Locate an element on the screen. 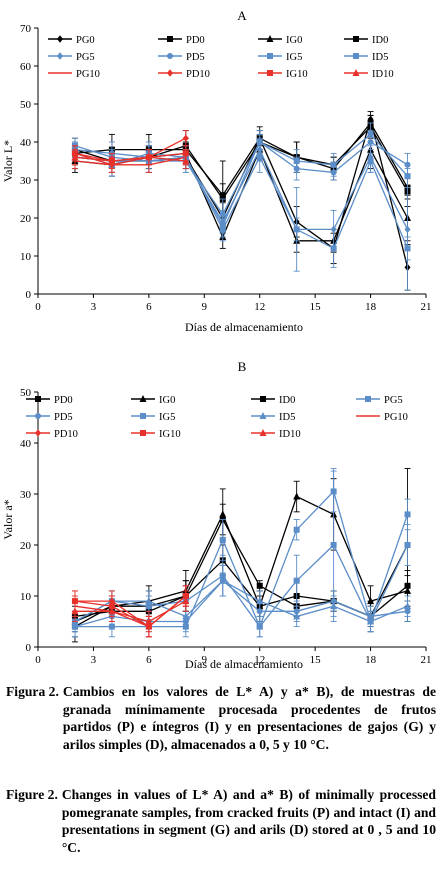 The image size is (442, 896). series-line-IG5 is located at coordinates (241, 583).